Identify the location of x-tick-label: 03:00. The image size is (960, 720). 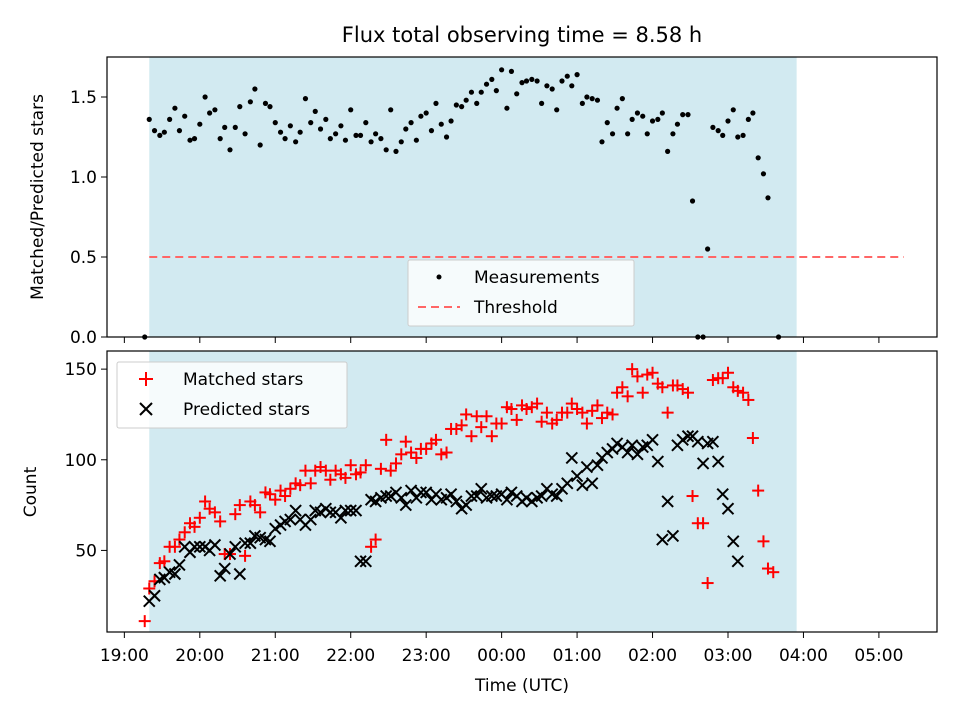
(727, 656).